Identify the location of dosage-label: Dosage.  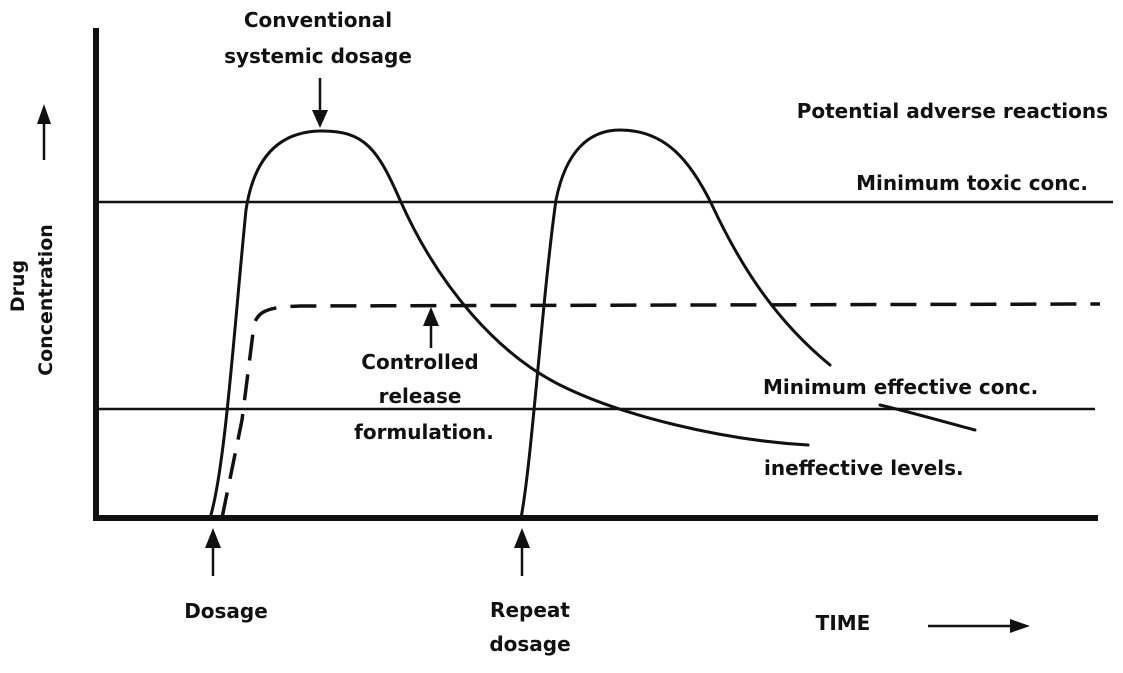
(226, 611).